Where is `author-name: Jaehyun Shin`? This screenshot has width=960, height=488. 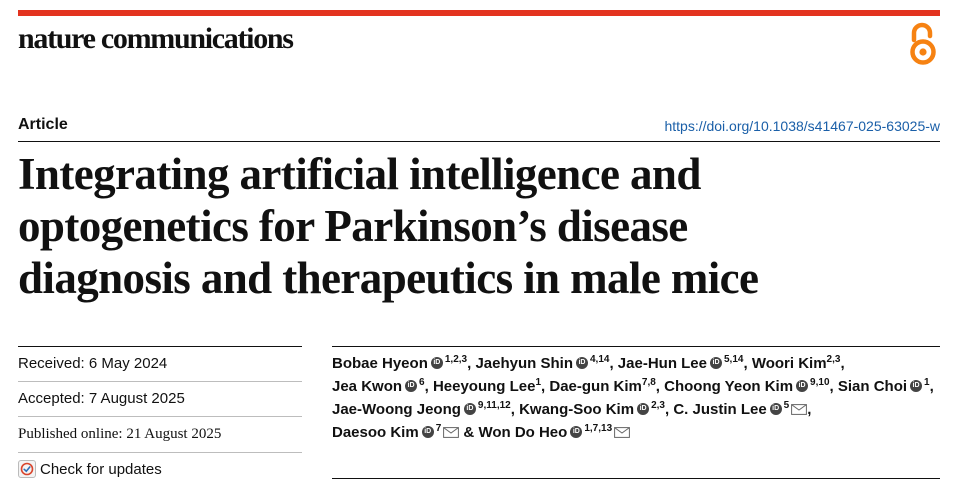 author-name: Jaehyun Shin is located at coordinates (524, 363).